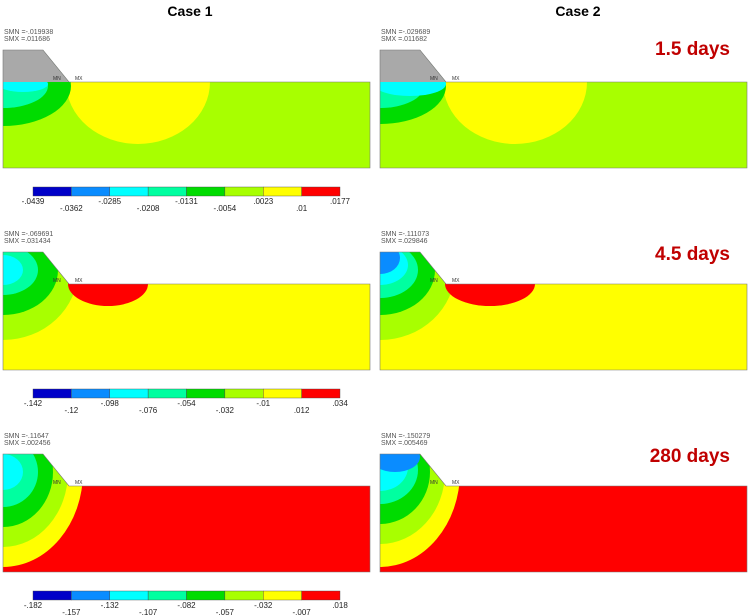  I want to click on smx-label: SMX =.005469, so click(404, 443).